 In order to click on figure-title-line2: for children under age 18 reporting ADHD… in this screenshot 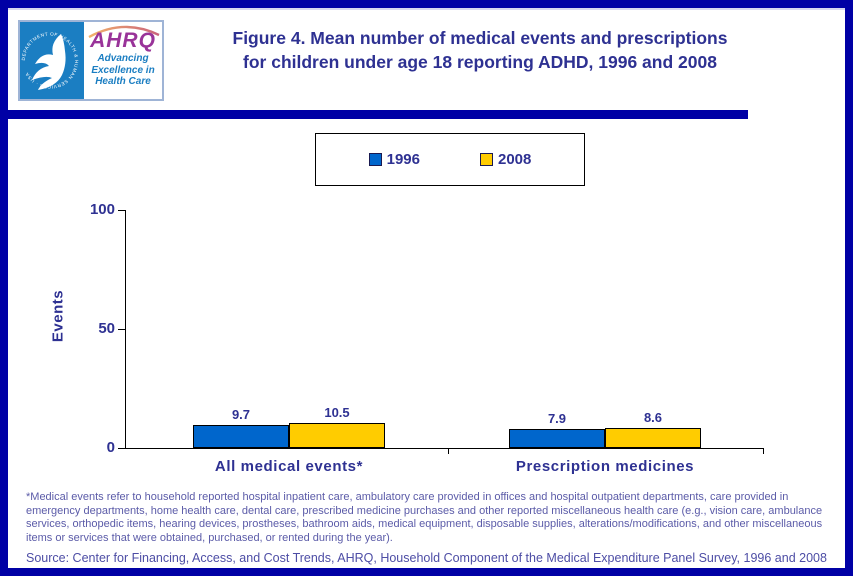, I will do `click(480, 62)`.